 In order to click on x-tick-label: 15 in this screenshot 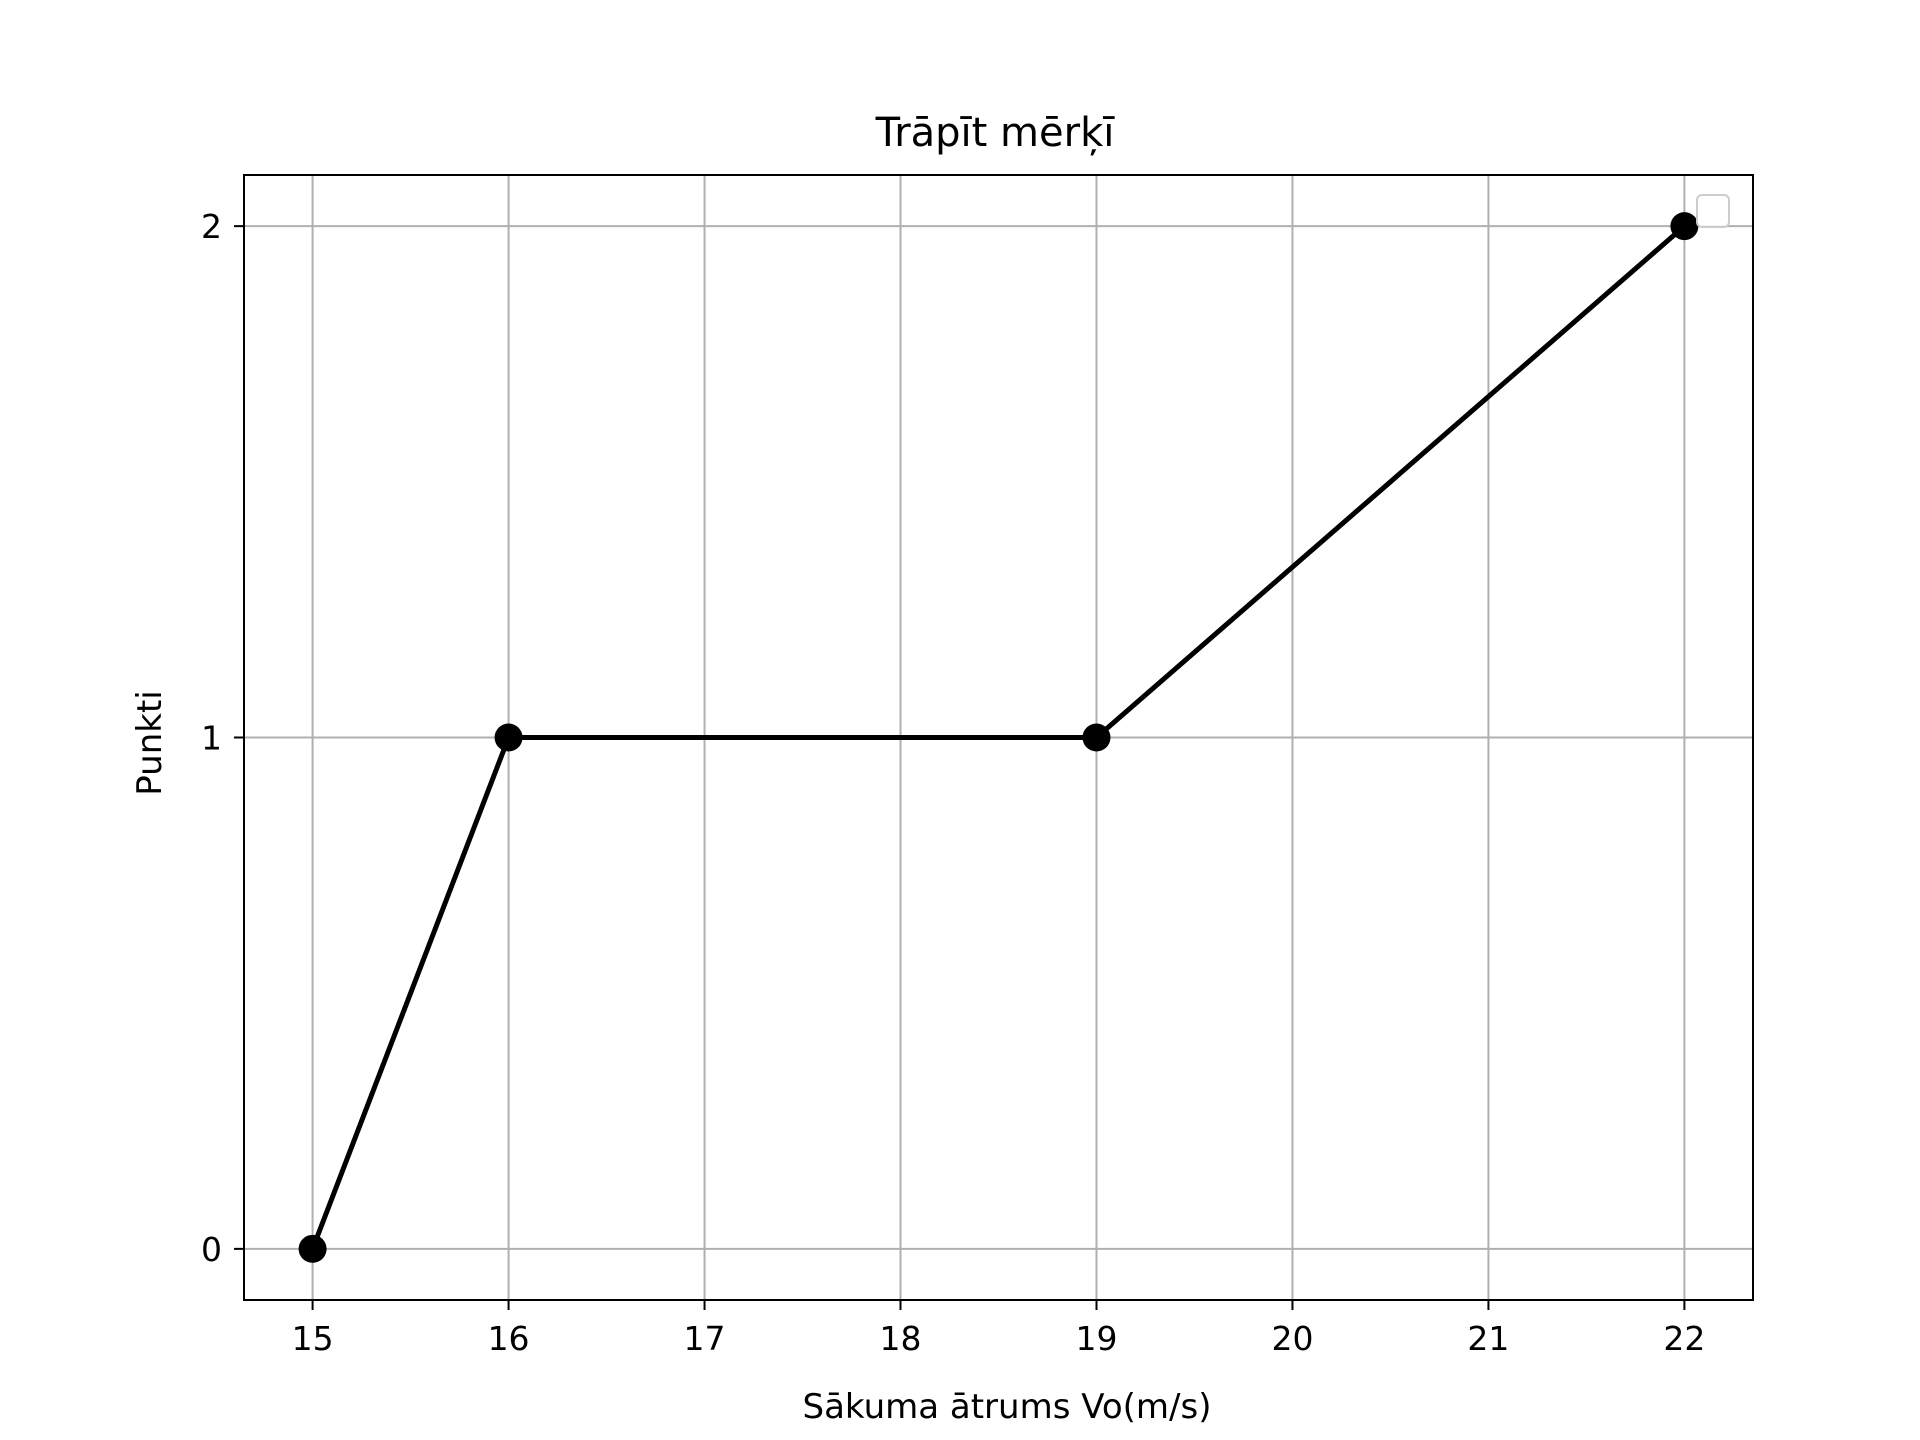, I will do `click(313, 1338)`.